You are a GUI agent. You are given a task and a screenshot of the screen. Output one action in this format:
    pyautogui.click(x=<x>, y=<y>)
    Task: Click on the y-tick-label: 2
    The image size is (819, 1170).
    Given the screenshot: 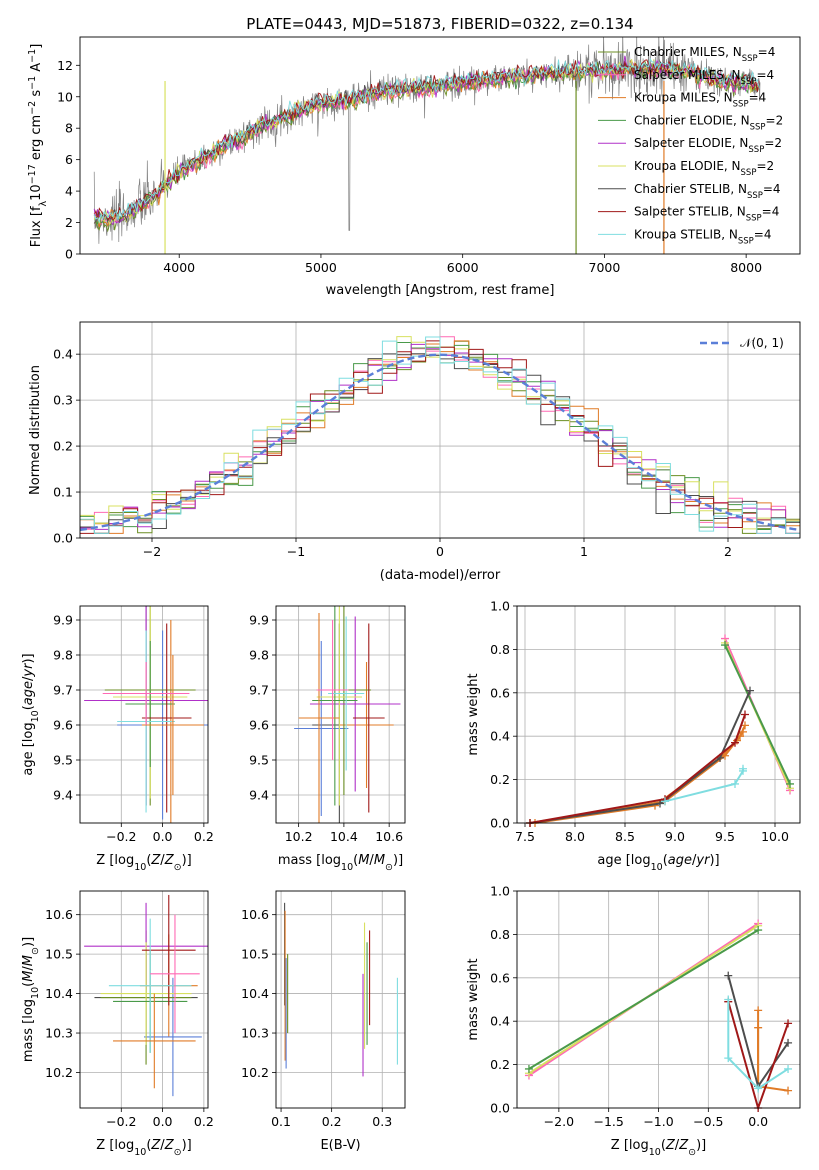 What is the action you would take?
    pyautogui.click(x=69, y=222)
    